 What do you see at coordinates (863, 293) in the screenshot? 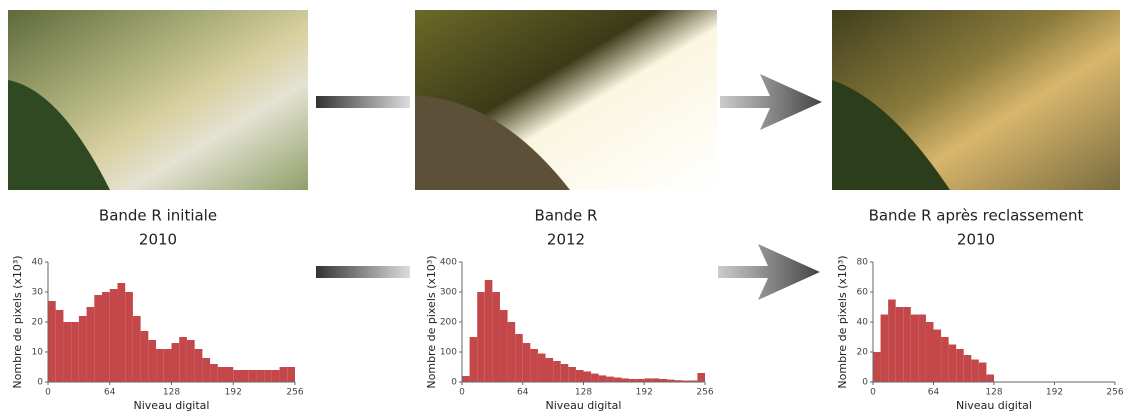
I see `y-tick-label: 60` at bounding box center [863, 293].